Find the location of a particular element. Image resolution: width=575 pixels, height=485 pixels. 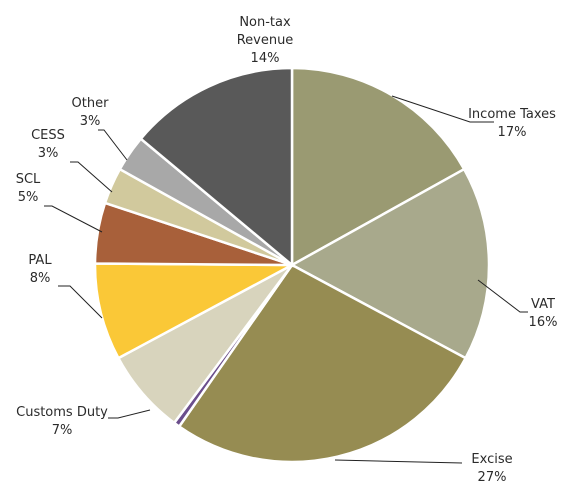

slice-label: PAL is located at coordinates (40, 260).